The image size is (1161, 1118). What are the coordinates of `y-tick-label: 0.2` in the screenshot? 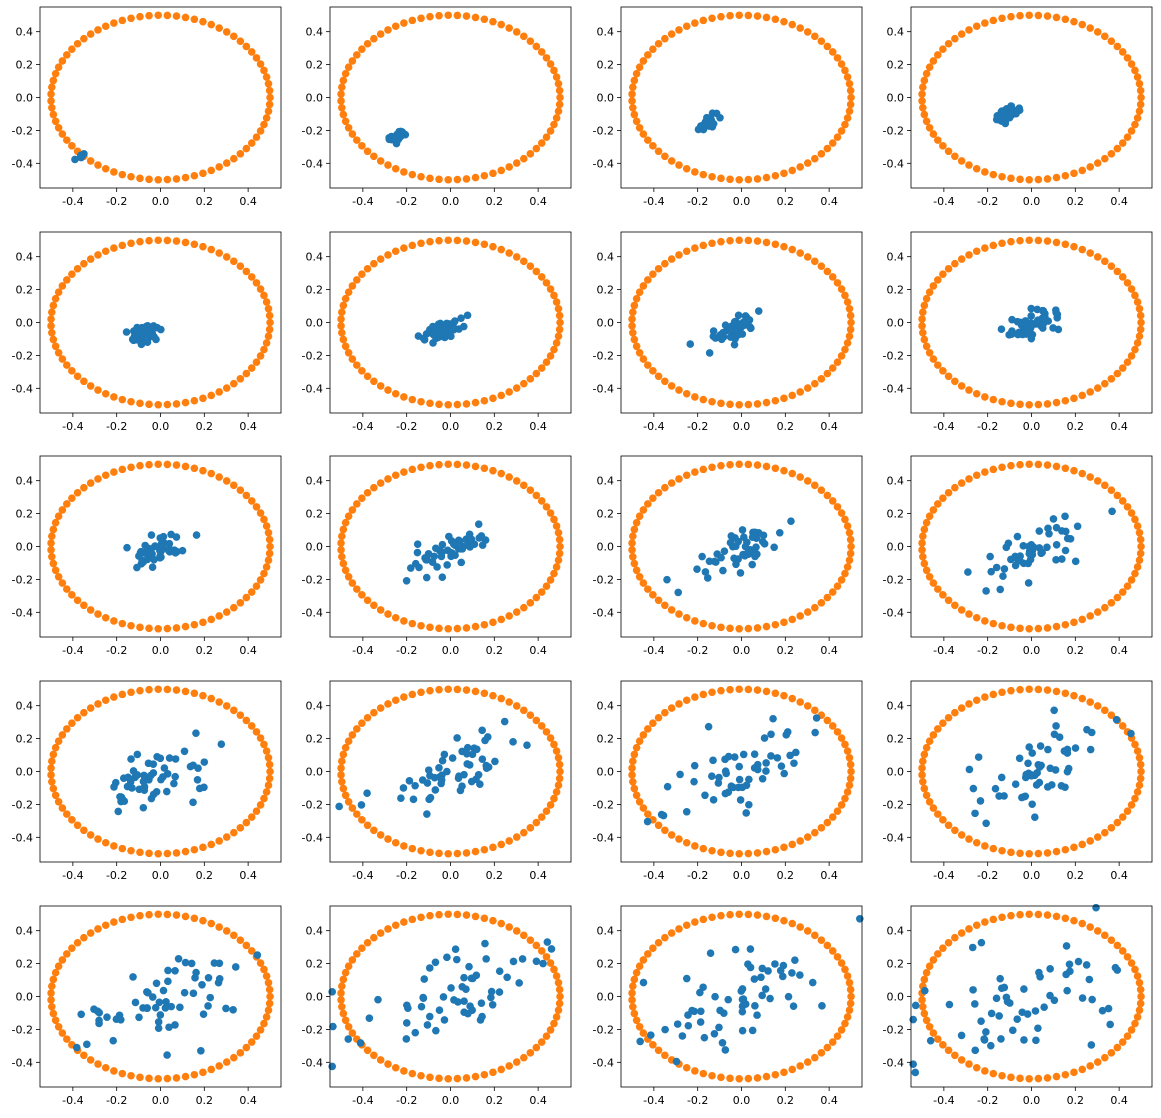 It's located at (606, 290).